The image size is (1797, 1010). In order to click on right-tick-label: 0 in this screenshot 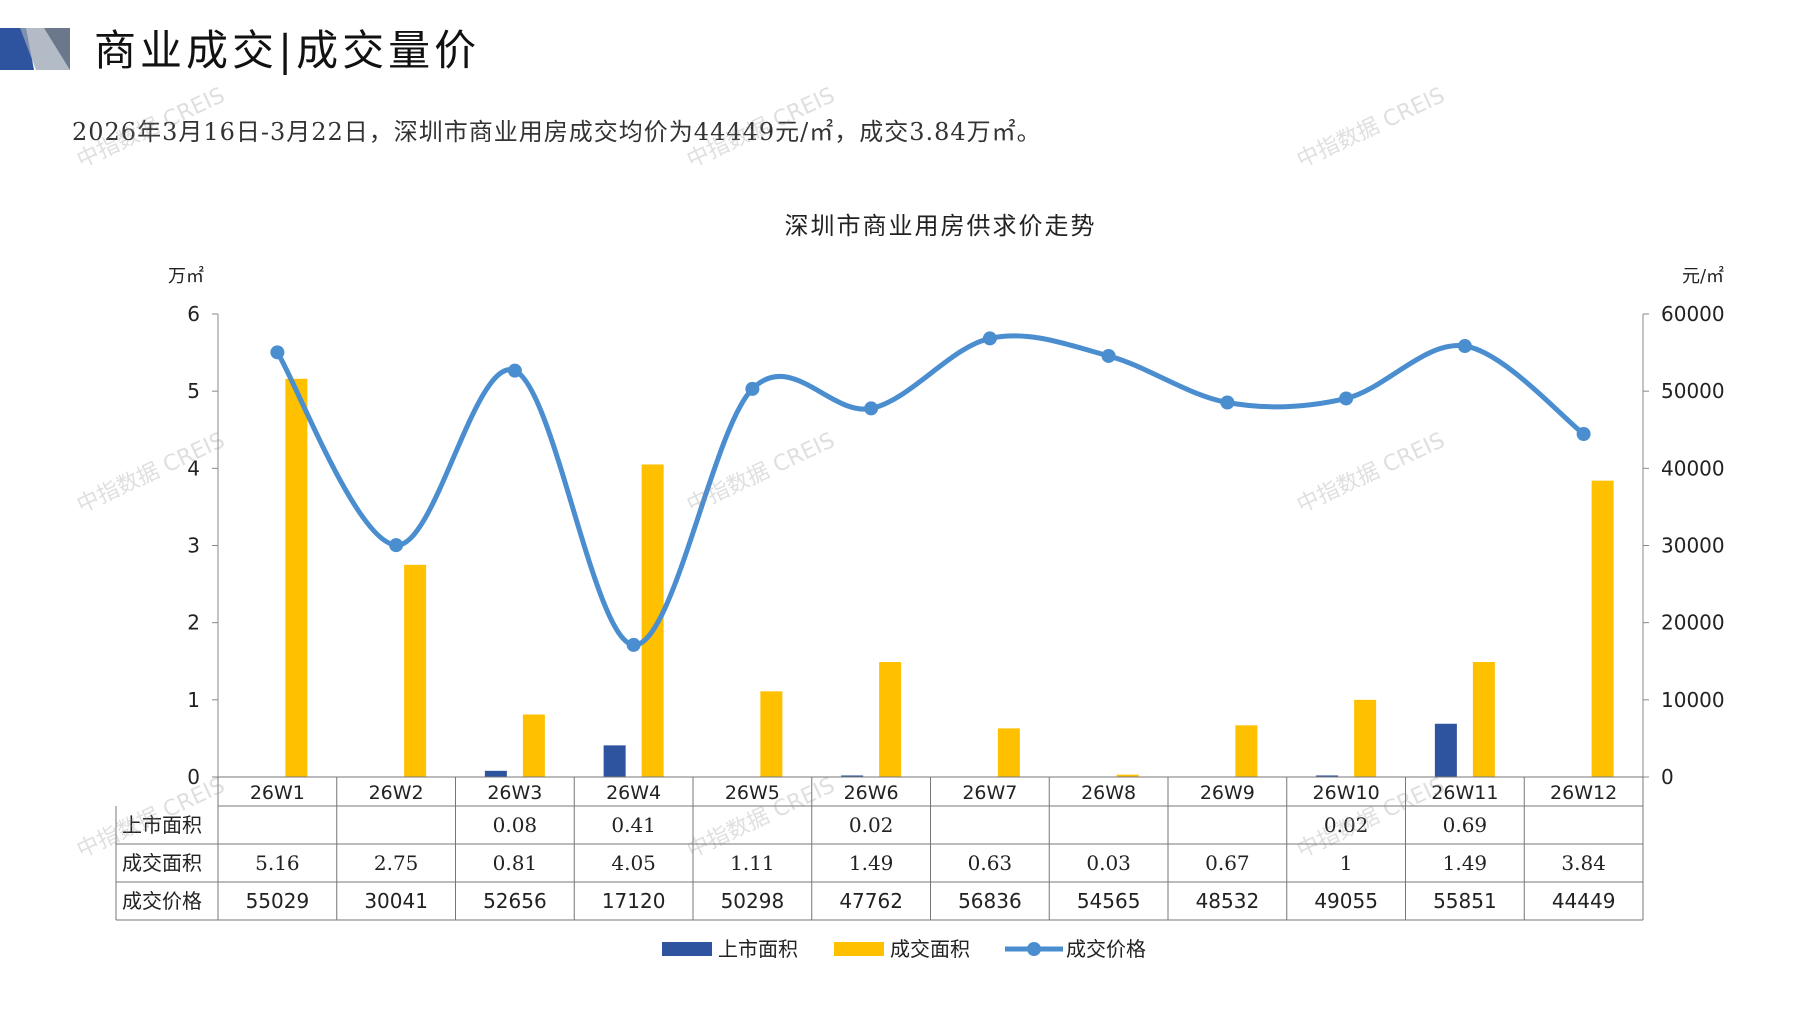, I will do `click(1667, 777)`.